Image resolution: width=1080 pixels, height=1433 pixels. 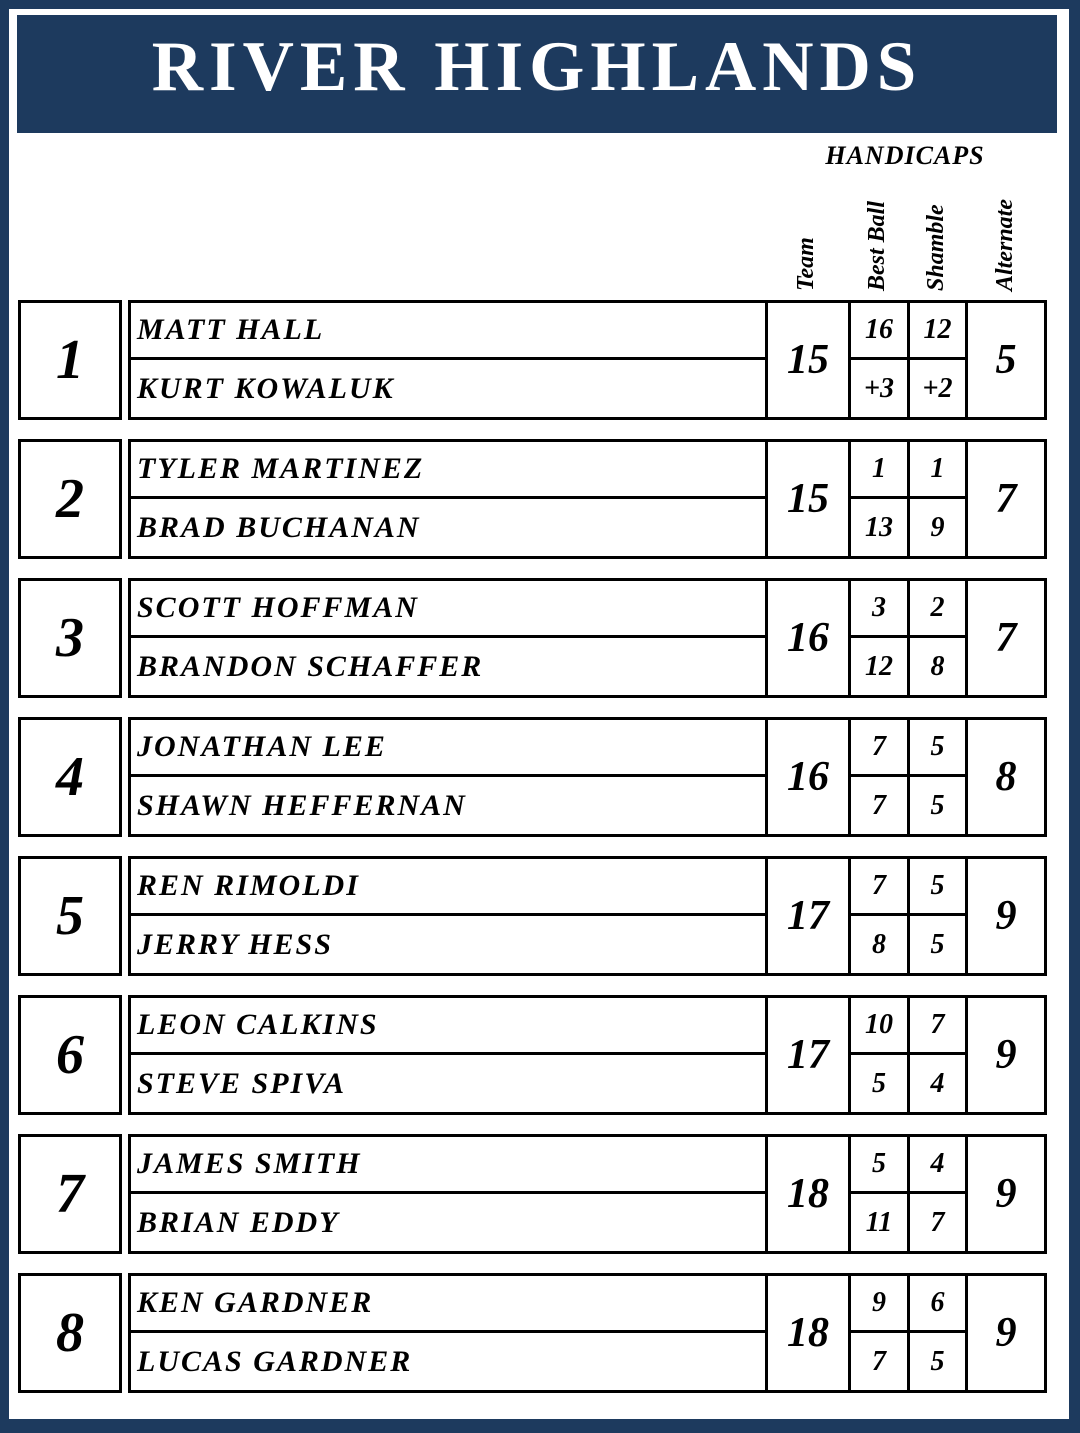 What do you see at coordinates (879, 666) in the screenshot?
I see `best-ball-handicap-2: 12` at bounding box center [879, 666].